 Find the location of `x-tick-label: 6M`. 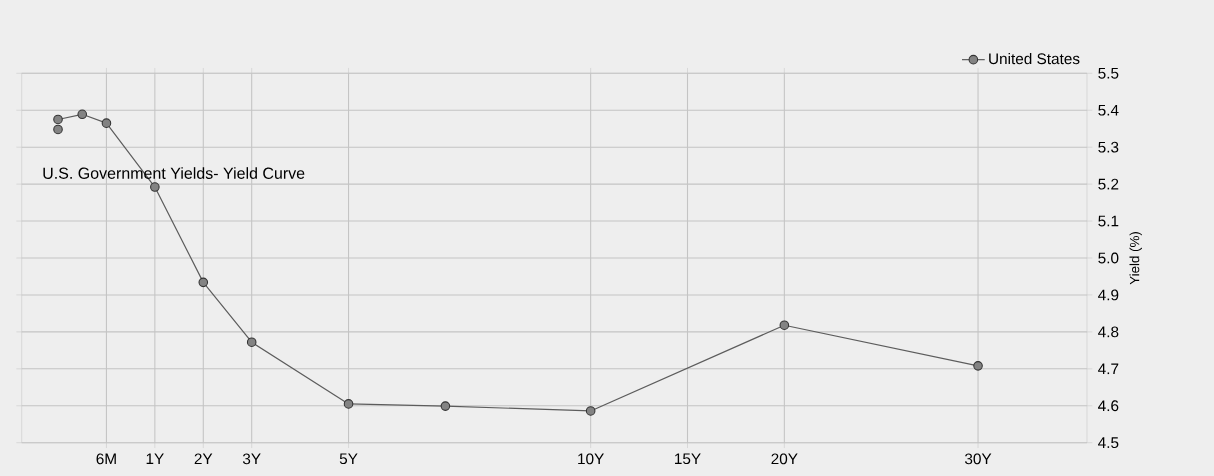

x-tick-label: 6M is located at coordinates (106, 459).